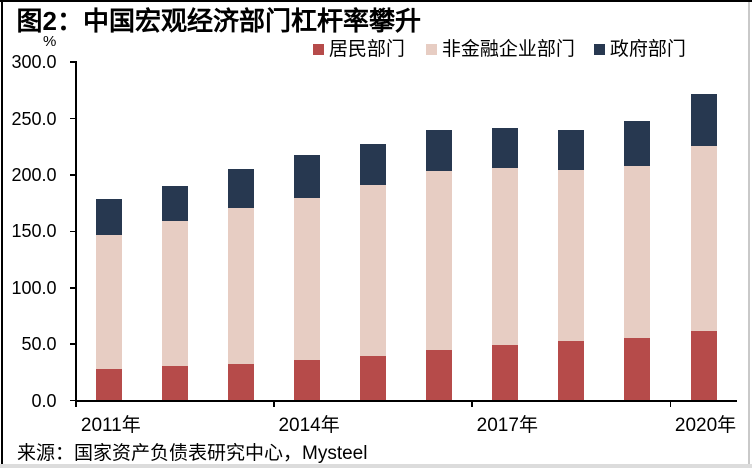 This screenshot has width=752, height=468. What do you see at coordinates (431, 49) in the screenshot?
I see `legend-swatch-non-financial-corporate` at bounding box center [431, 49].